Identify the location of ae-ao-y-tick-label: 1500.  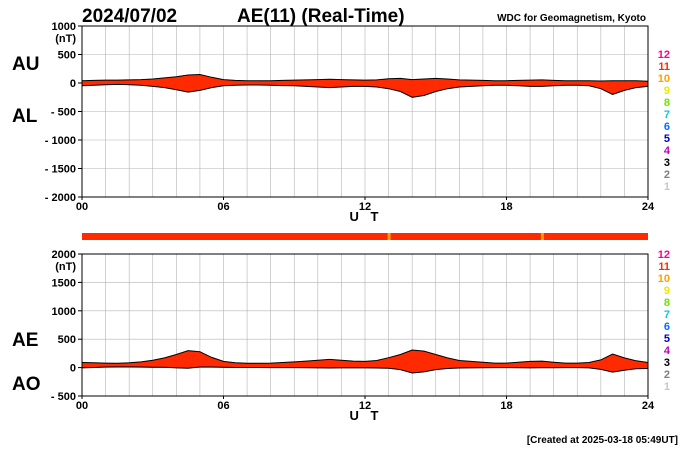
(64, 283).